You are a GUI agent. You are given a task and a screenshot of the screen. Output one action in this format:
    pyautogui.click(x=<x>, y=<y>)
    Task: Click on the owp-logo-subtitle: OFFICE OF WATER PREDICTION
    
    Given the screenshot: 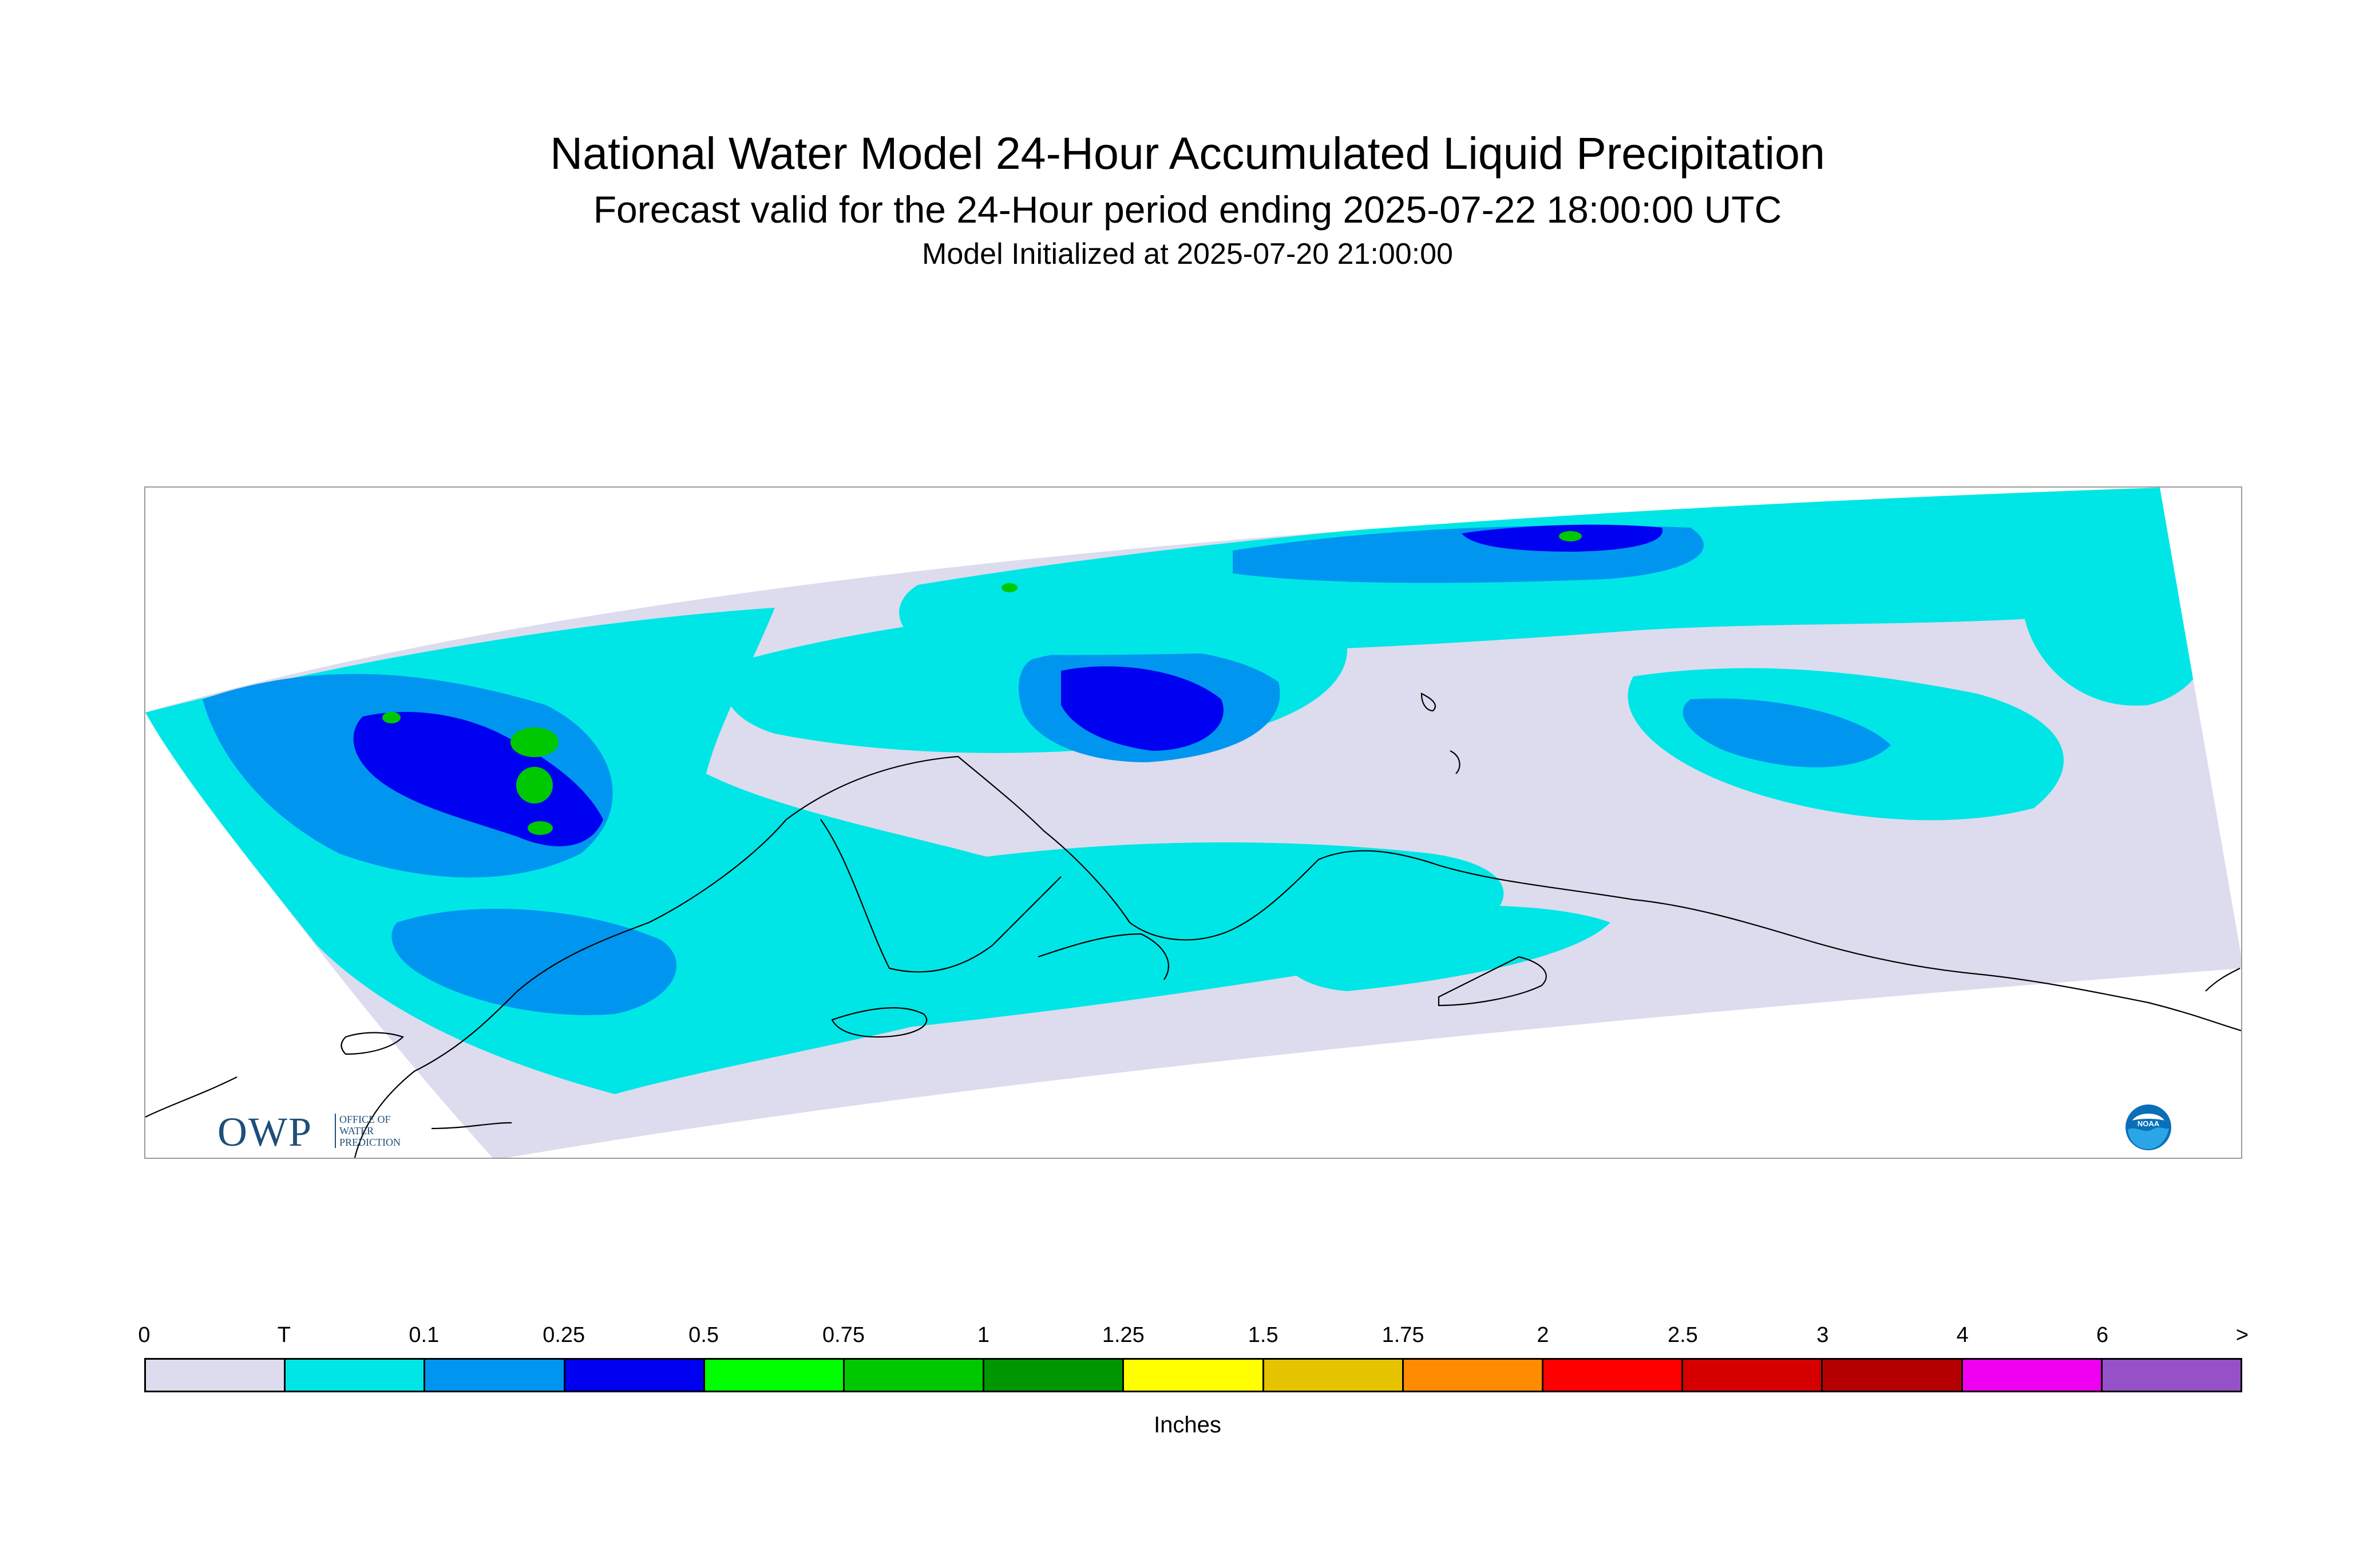 What is the action you would take?
    pyautogui.click(x=368, y=1131)
    